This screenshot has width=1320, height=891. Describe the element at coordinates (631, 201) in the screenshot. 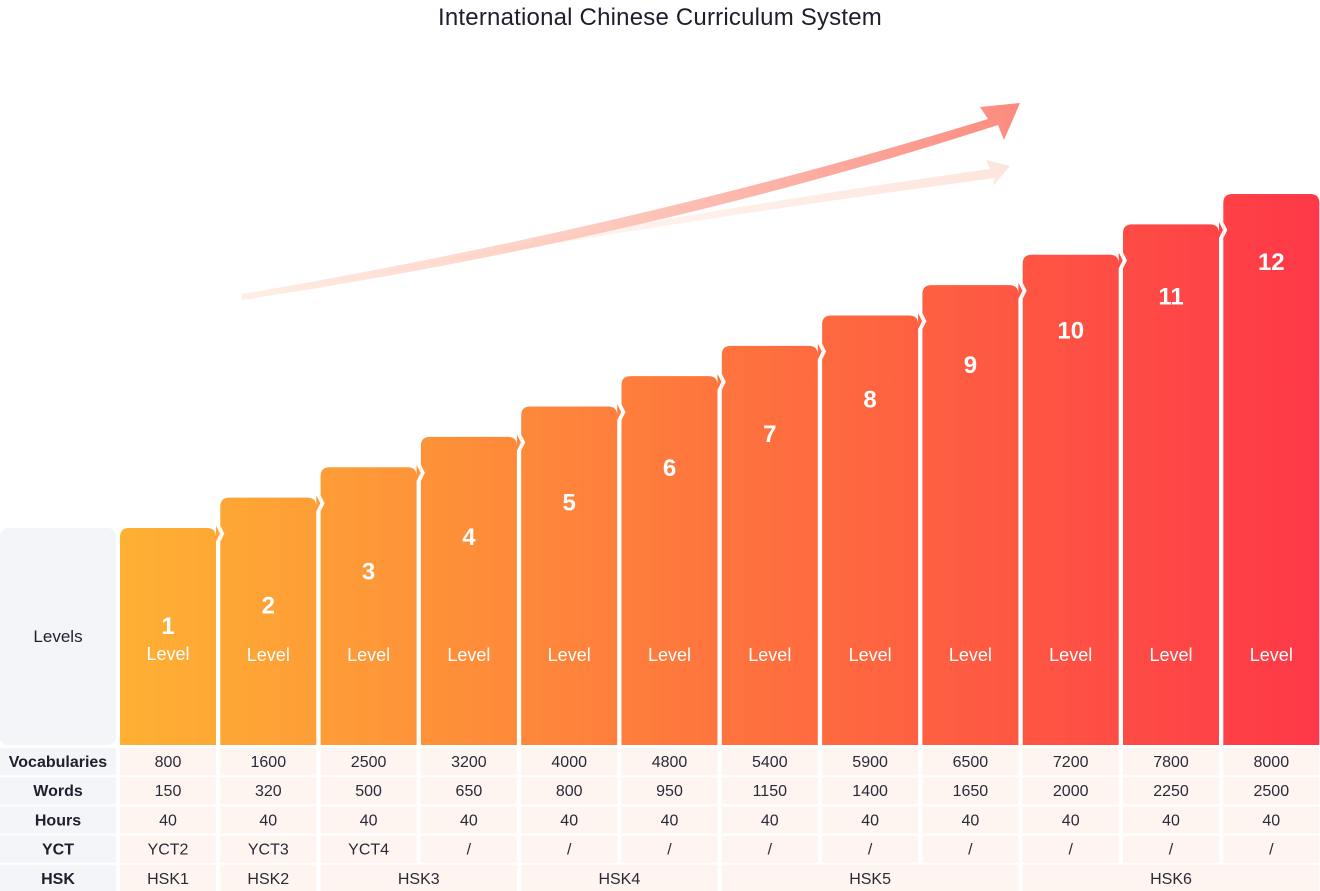

I see `trend-arrow-front` at that location.